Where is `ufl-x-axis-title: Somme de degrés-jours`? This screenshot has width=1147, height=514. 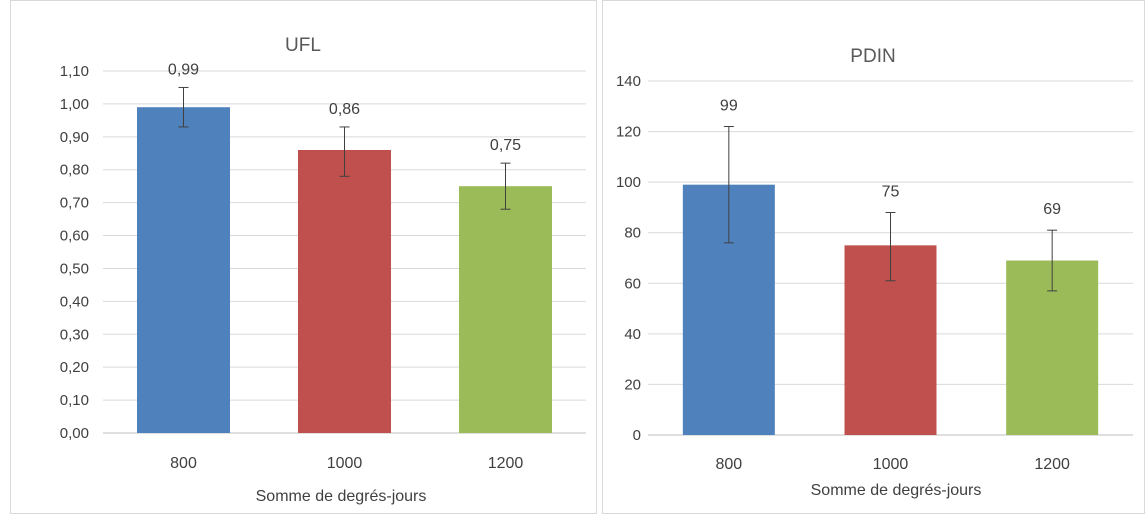
ufl-x-axis-title: Somme de degrés-jours is located at coordinates (341, 496).